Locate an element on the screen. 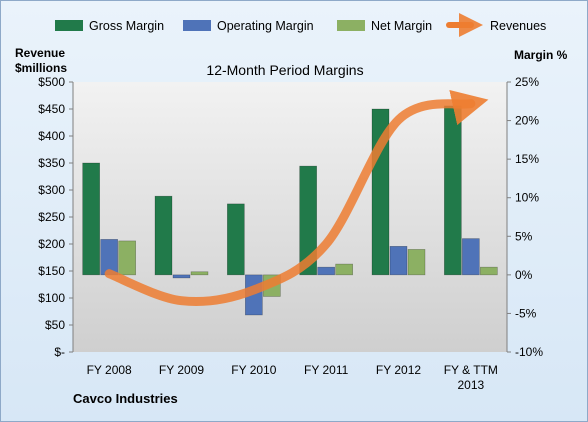 The height and width of the screenshot is (422, 588). right-tick-label: 25% is located at coordinates (527, 82).